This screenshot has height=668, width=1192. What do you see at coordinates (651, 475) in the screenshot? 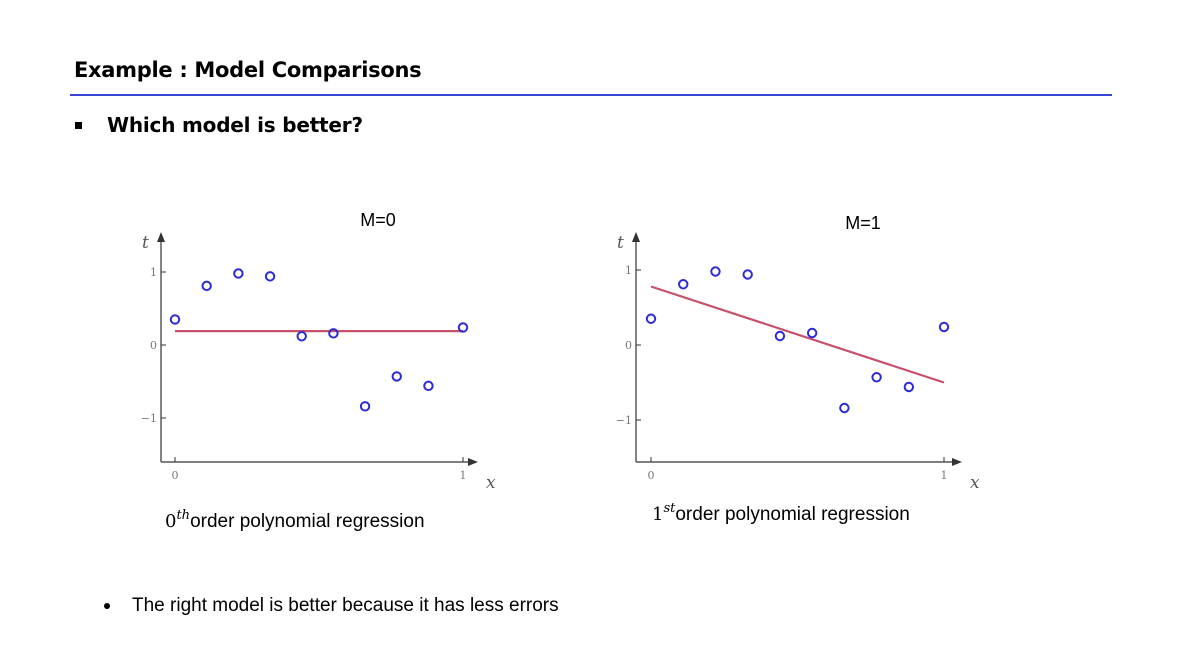
I see `c1-x-tick-label: 0` at bounding box center [651, 475].